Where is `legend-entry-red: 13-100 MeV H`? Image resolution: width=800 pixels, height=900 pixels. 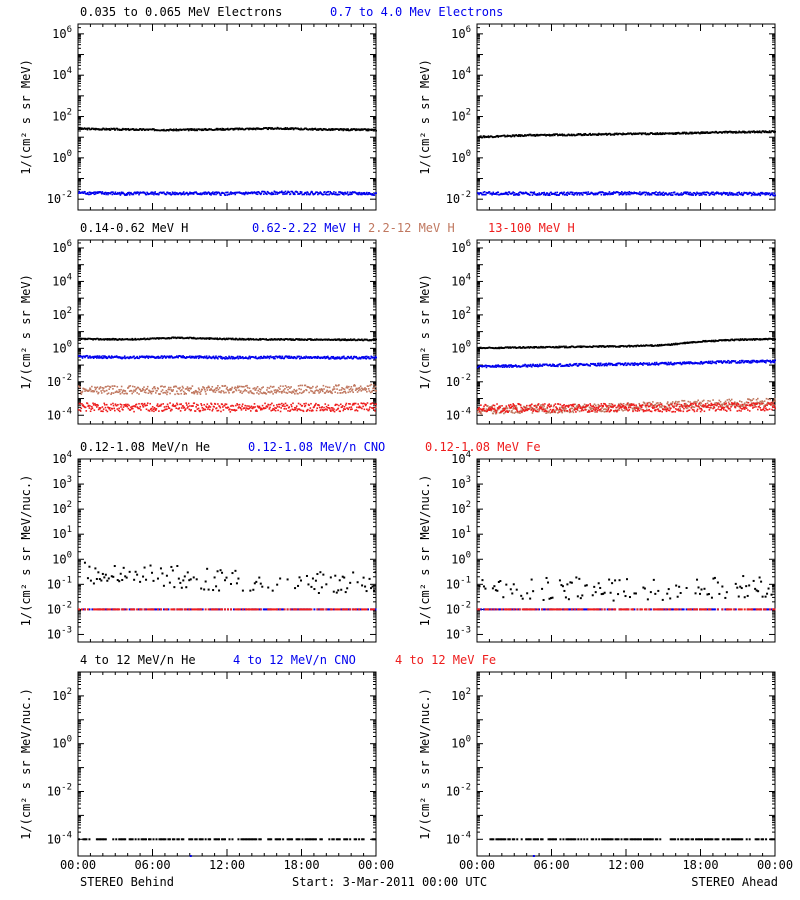
legend-entry-red: 13-100 MeV H is located at coordinates (531, 228).